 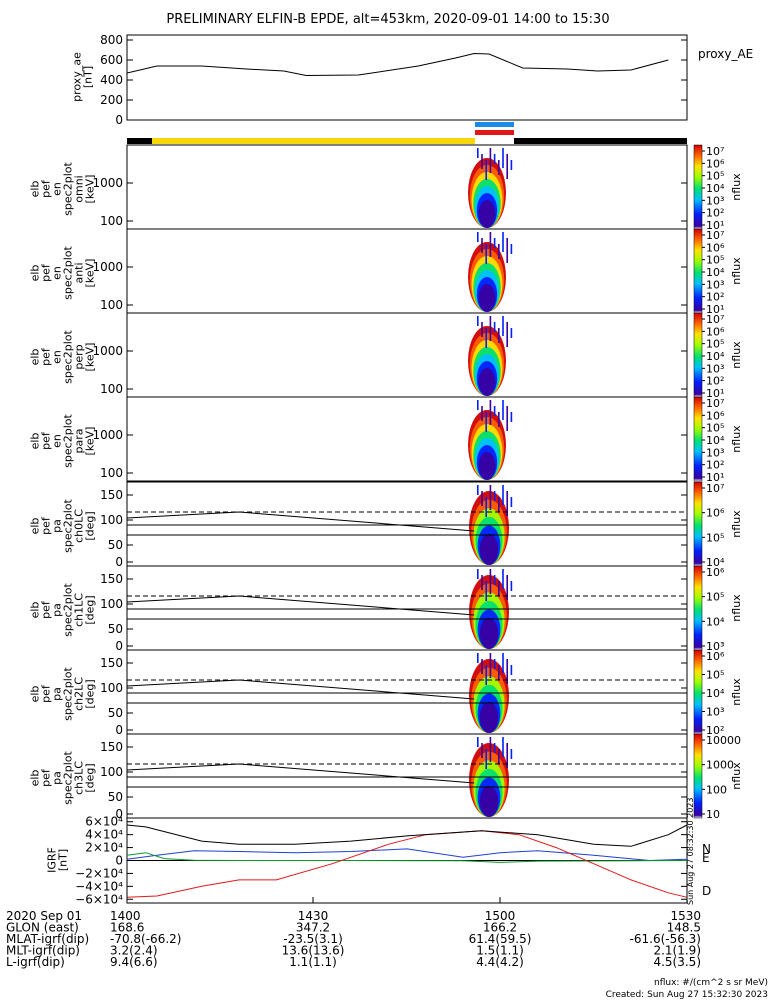 I want to click on proxy-ae-ylabel-line: proxy_ae, so click(x=77, y=77).